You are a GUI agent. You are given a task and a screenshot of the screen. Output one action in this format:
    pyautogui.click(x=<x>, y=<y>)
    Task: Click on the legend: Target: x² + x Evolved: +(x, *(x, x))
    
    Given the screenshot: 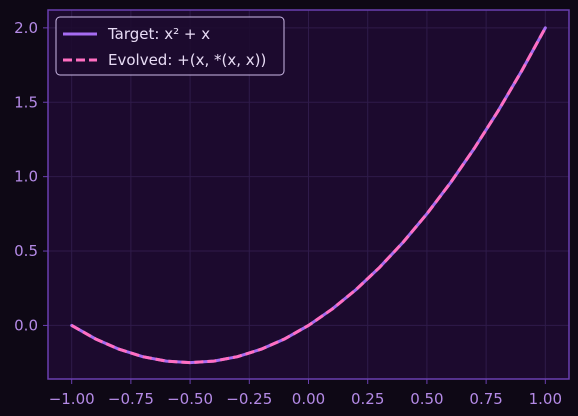 What is the action you would take?
    pyautogui.click(x=170, y=46)
    